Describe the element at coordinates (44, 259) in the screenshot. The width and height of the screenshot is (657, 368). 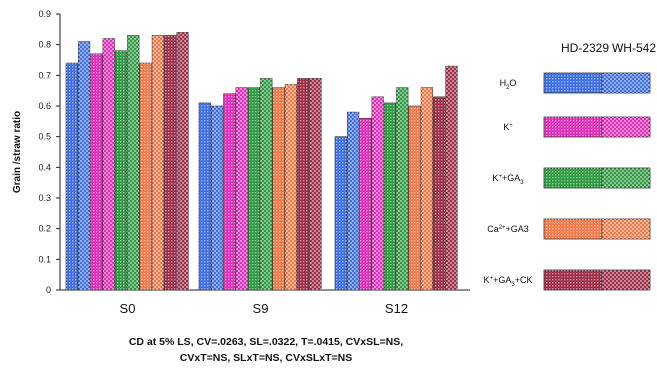
I see `y-tick-label: 0.1` at that location.